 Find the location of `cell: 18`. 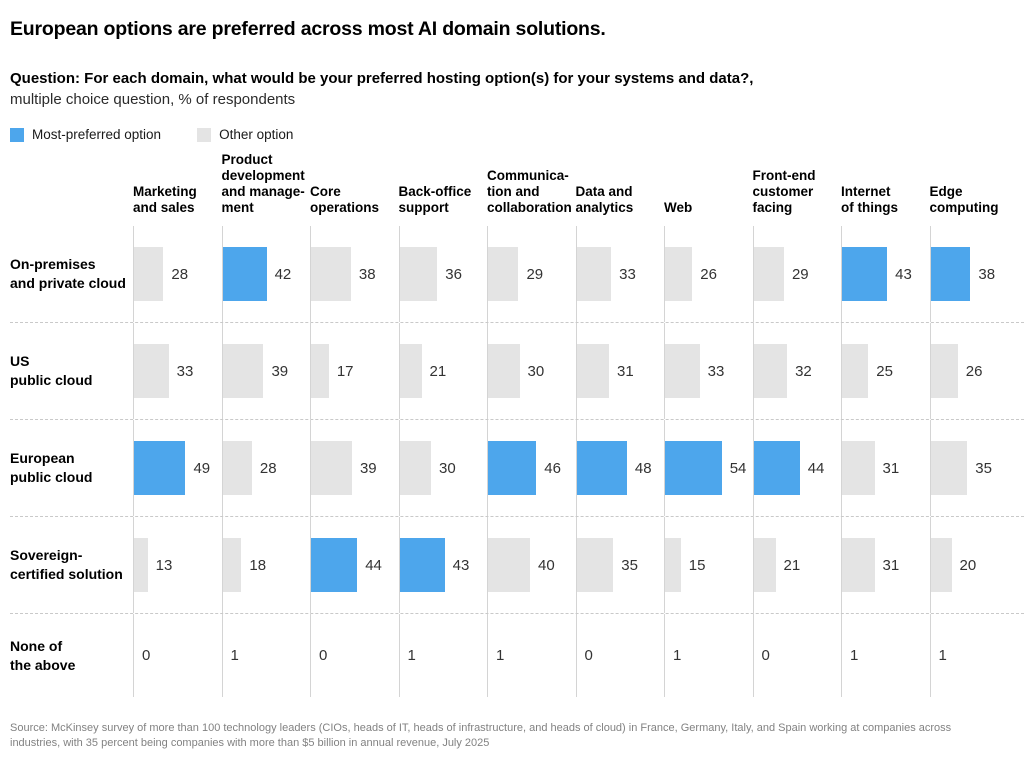

cell: 18 is located at coordinates (266, 565).